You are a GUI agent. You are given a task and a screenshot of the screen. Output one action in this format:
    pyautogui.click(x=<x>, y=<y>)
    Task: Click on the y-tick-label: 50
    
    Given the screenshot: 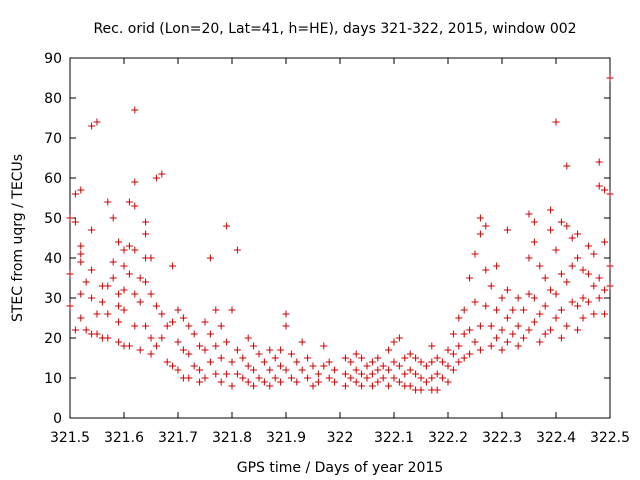 What is the action you would take?
    pyautogui.click(x=53, y=219)
    